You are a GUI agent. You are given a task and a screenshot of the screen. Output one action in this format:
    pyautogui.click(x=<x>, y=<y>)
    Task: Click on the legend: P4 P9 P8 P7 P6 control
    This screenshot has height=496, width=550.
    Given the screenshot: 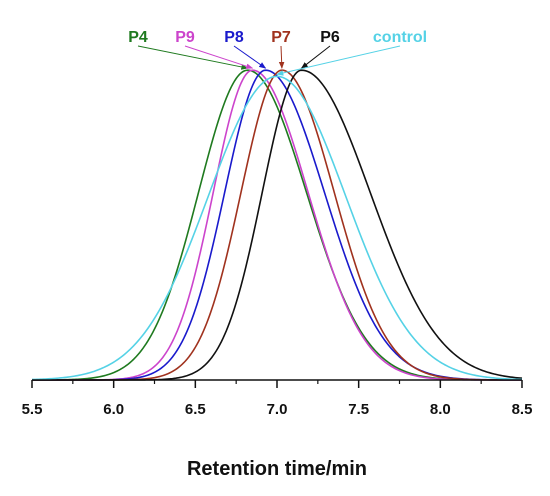 What is the action you would take?
    pyautogui.click(x=277, y=52)
    